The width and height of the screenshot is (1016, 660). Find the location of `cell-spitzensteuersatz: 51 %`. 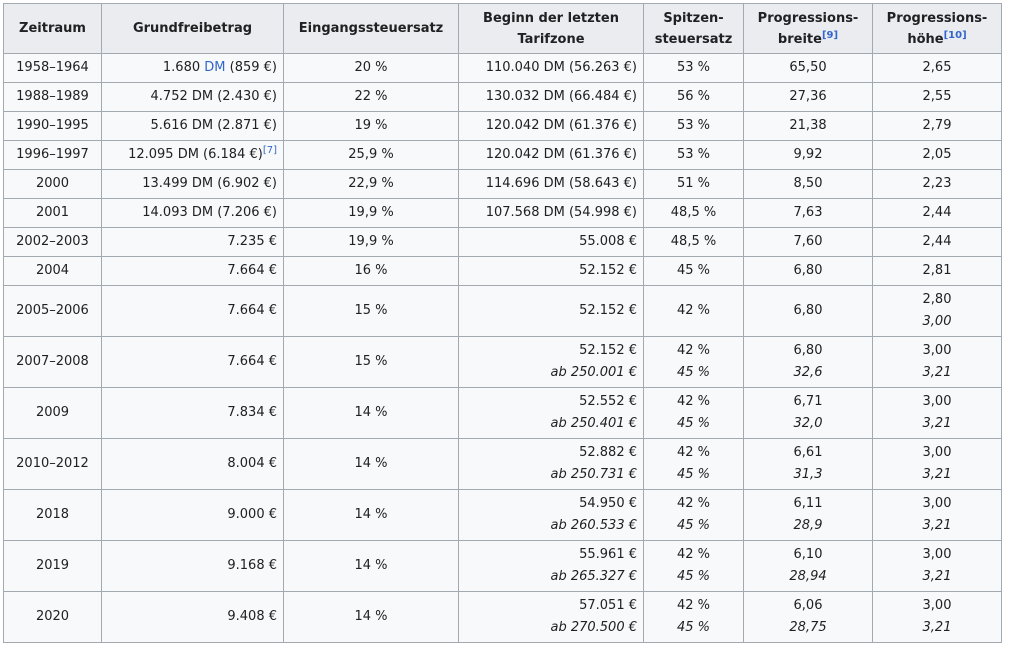

cell-spitzensteuersatz: 51 % is located at coordinates (693, 184).